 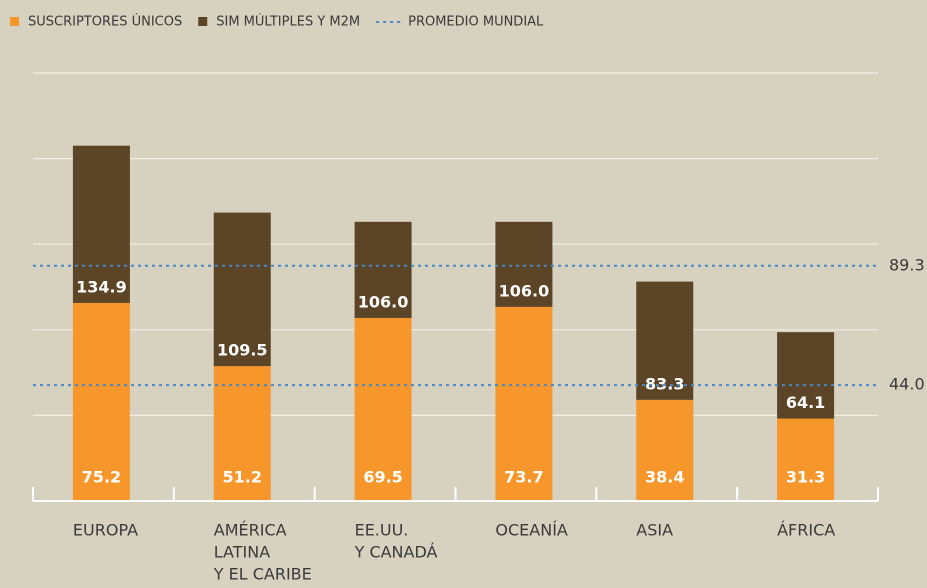 I want to click on x-tick-label: Y EL CARIBE, so click(x=262, y=574).